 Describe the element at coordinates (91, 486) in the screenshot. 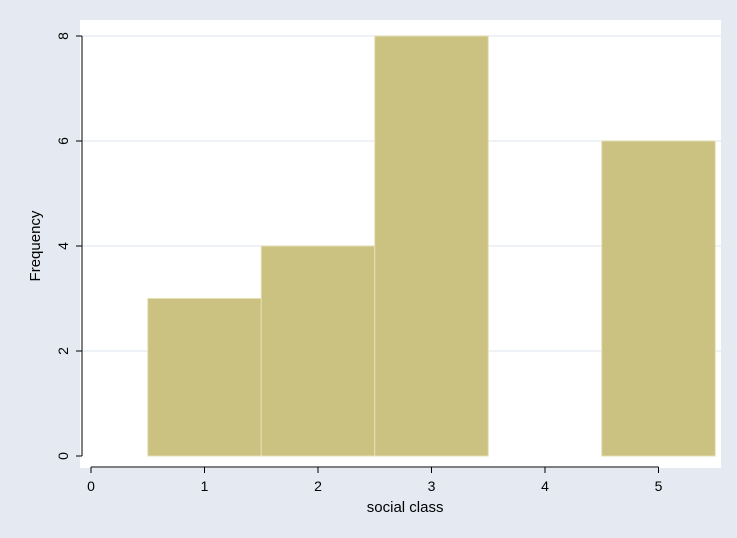

I see `x-tick-label: 0` at that location.